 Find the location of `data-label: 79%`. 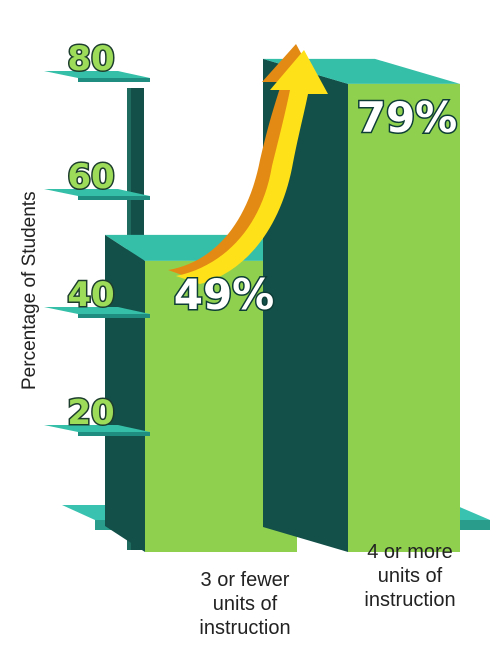

data-label: 79% is located at coordinates (407, 117).